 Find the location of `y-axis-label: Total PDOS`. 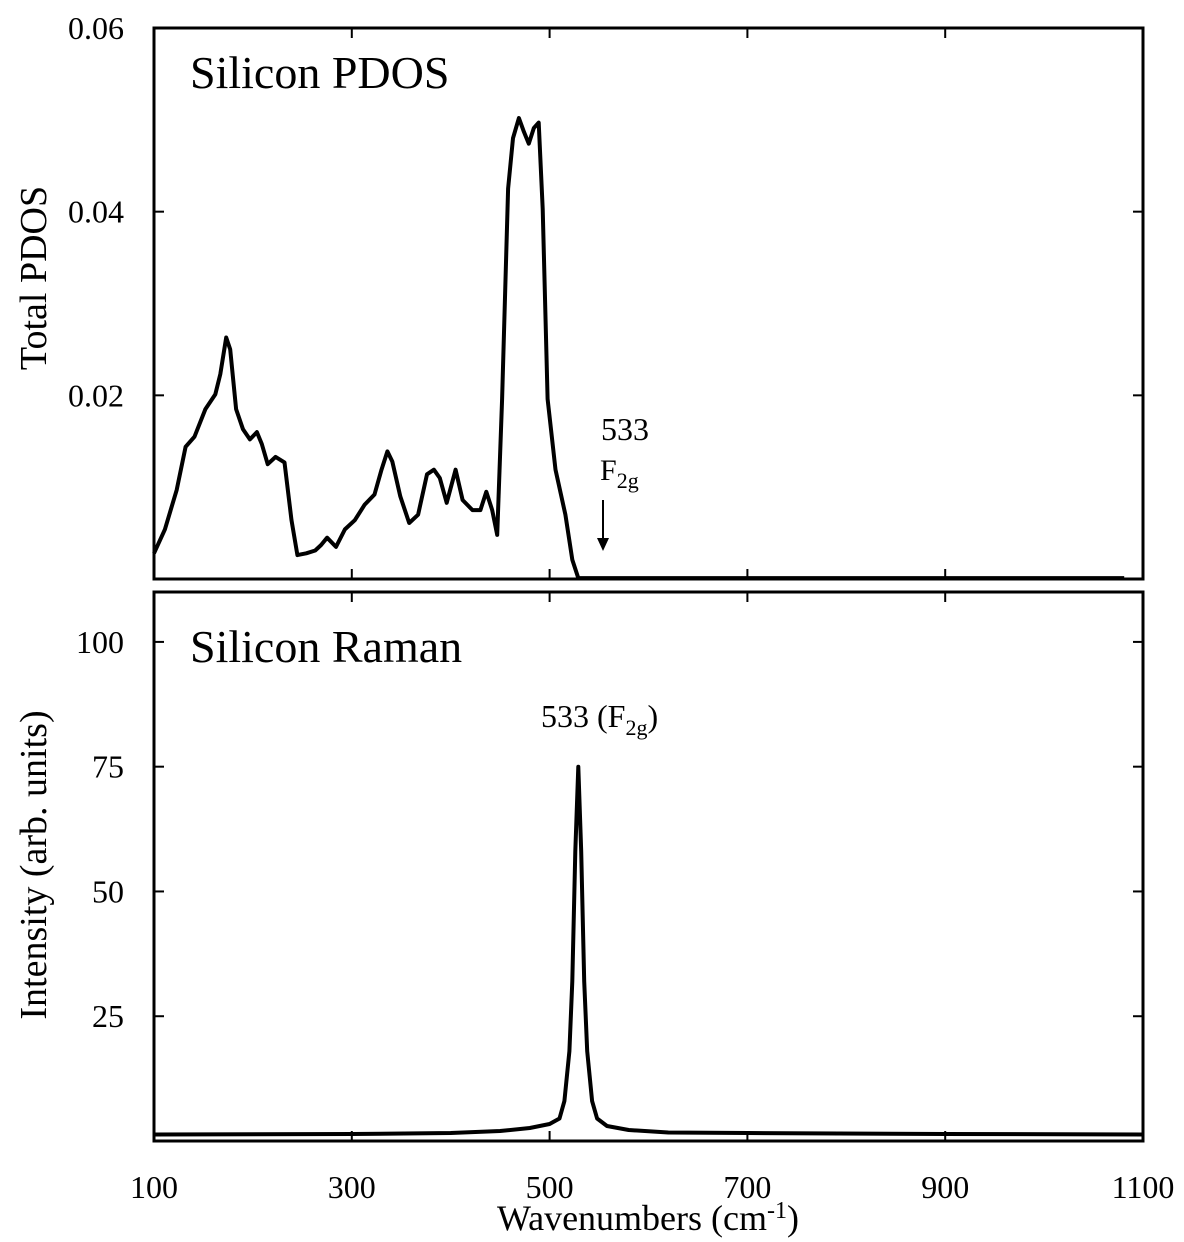

y-axis-label: Total PDOS is located at coordinates (34, 278).